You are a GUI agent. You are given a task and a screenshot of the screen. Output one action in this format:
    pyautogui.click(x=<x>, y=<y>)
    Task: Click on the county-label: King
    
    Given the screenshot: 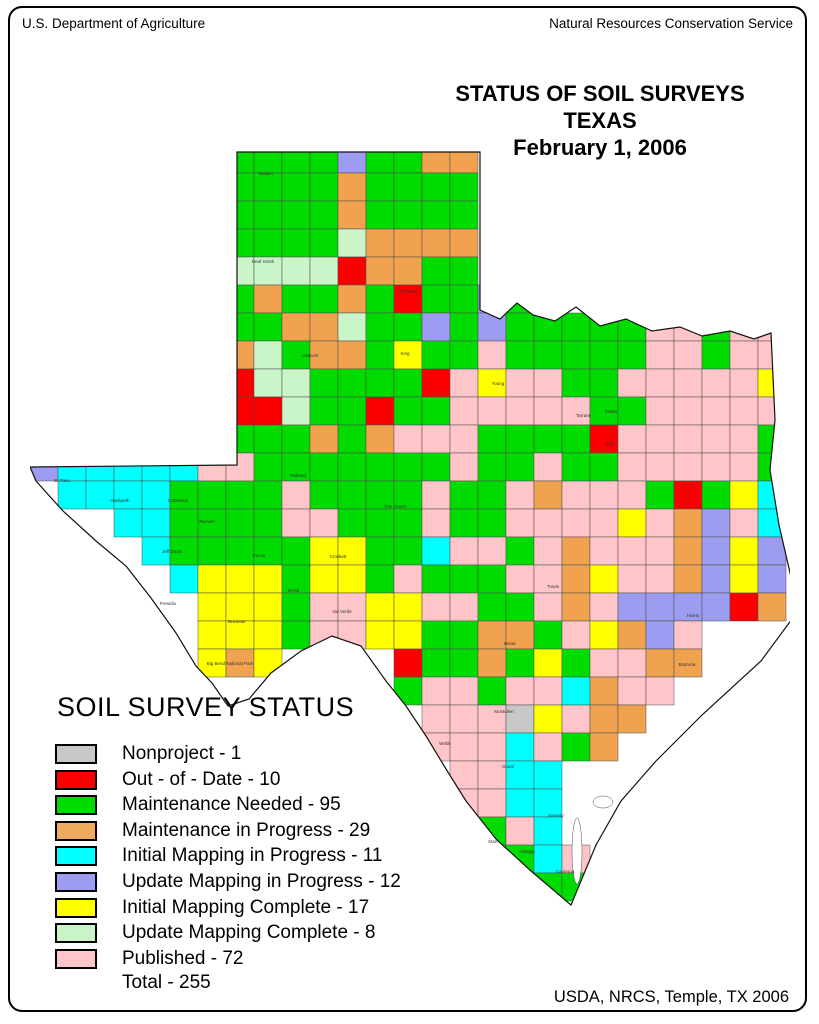 What is the action you would take?
    pyautogui.click(x=405, y=353)
    